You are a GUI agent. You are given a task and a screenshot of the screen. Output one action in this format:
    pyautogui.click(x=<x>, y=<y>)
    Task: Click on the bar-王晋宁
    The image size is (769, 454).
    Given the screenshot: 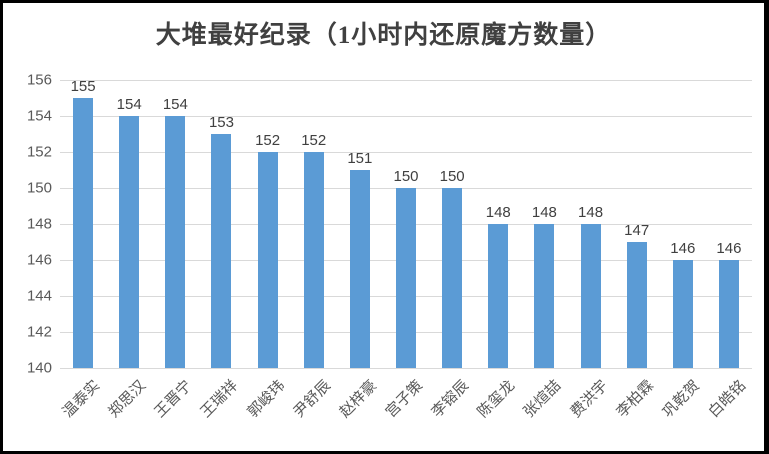 What is the action you would take?
    pyautogui.click(x=175, y=242)
    